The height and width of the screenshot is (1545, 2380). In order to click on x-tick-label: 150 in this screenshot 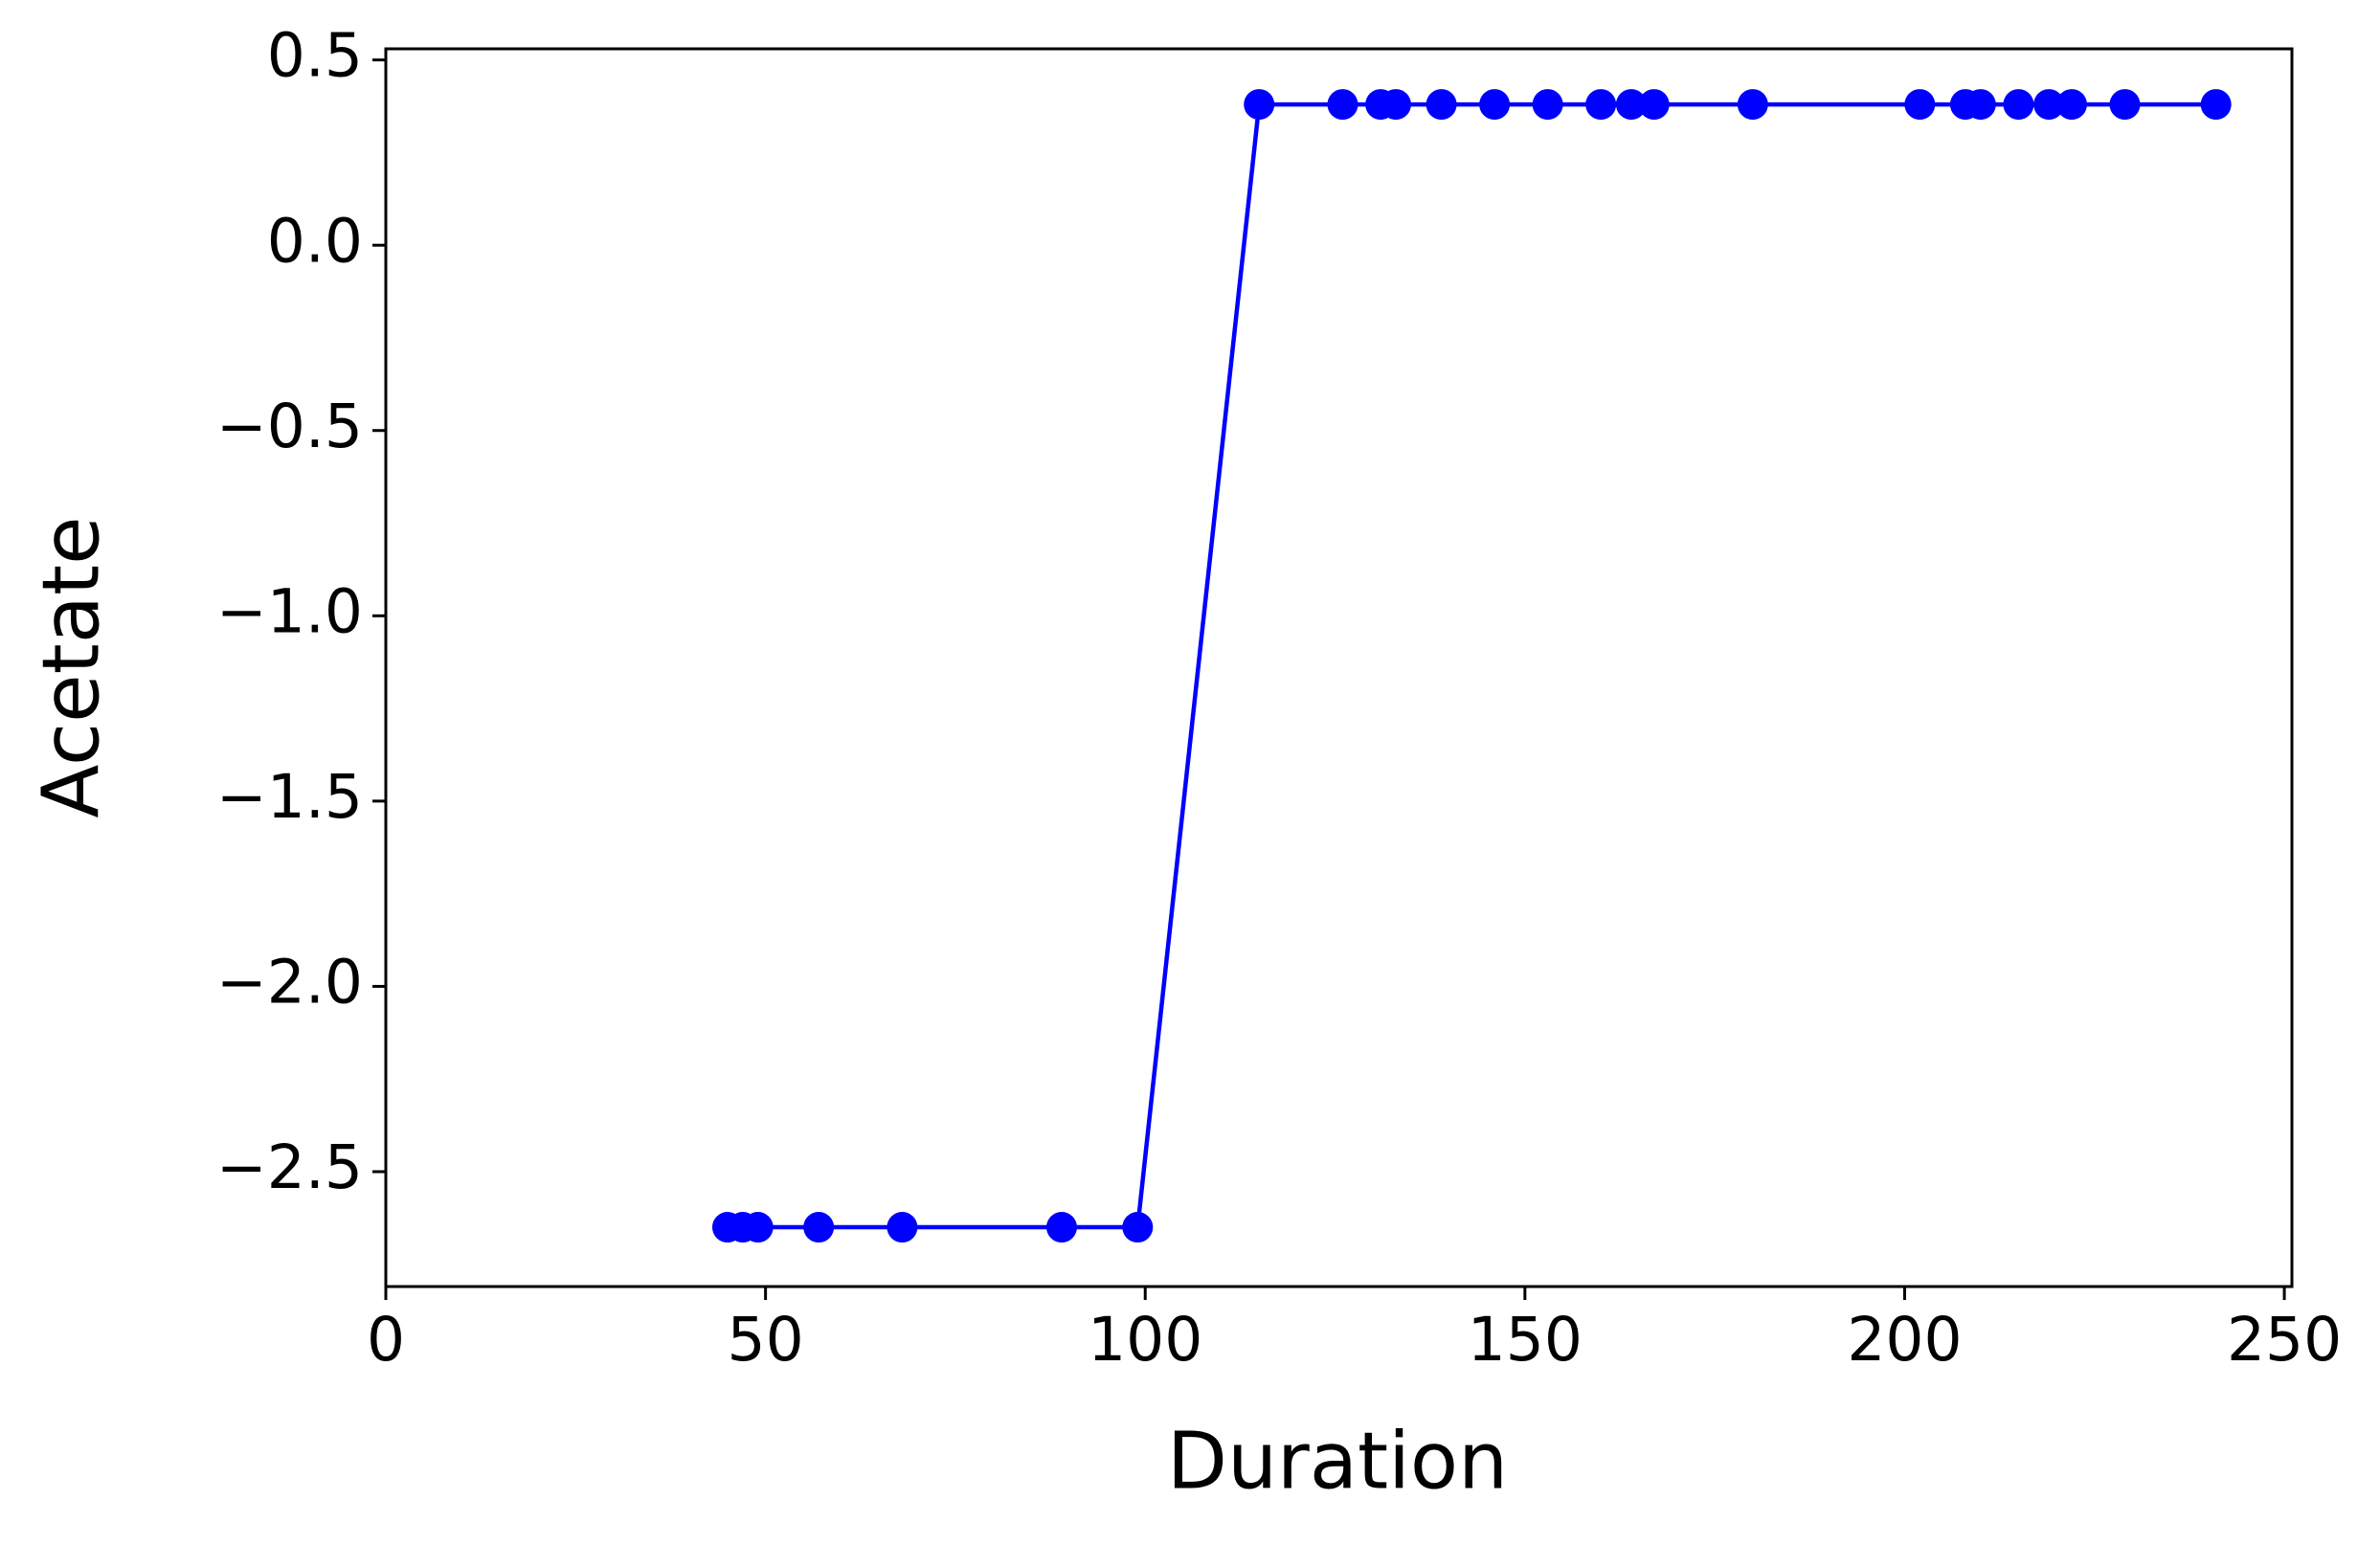, I will do `click(1526, 1340)`.